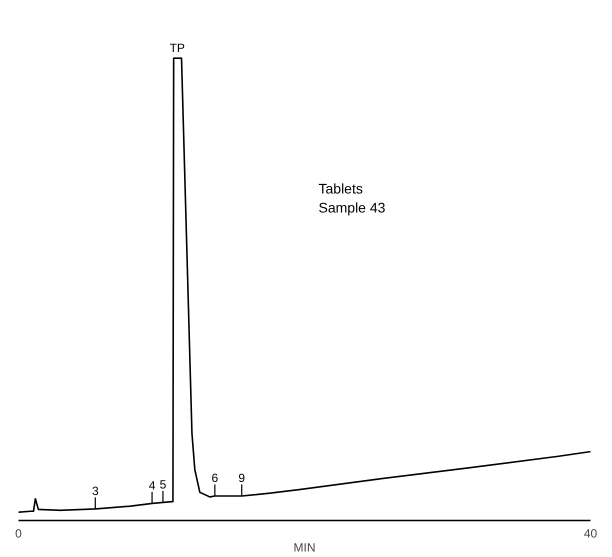 This screenshot has width=612, height=557. I want to click on annotation: Tablets Sample 43, so click(352, 198).